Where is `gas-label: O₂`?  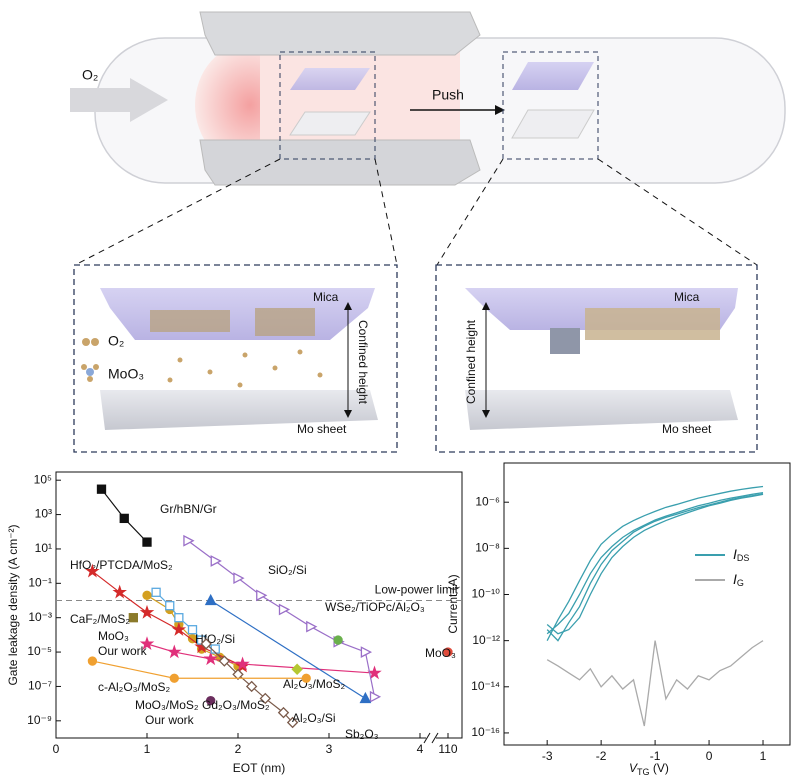 gas-label: O₂ is located at coordinates (90, 75).